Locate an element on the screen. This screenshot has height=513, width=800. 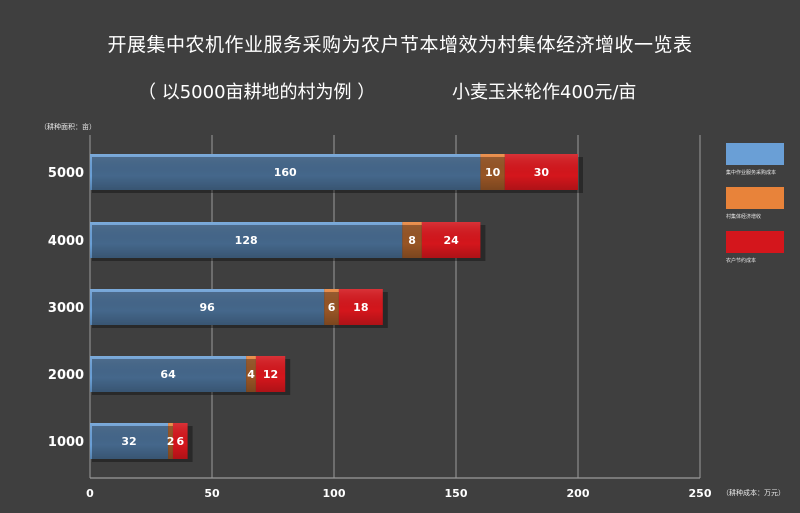
bar-value-label: 160 is located at coordinates (285, 172).